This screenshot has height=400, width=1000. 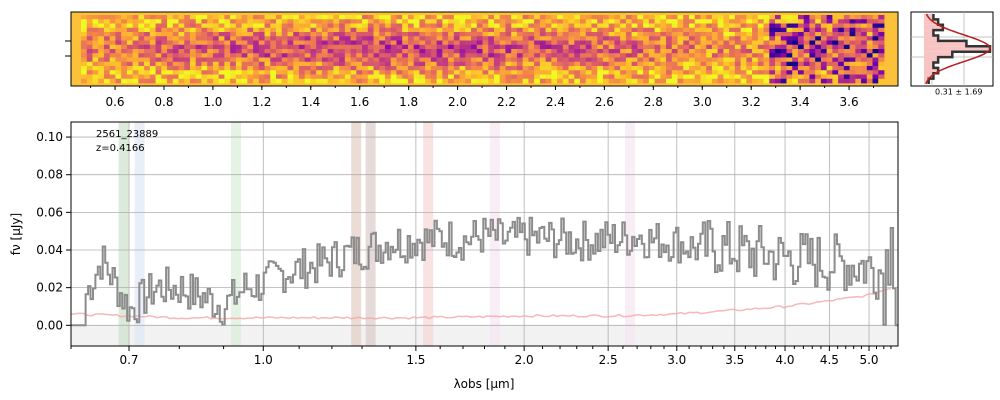 I want to click on y-axis-label: fν [μJy], so click(x=16, y=234).